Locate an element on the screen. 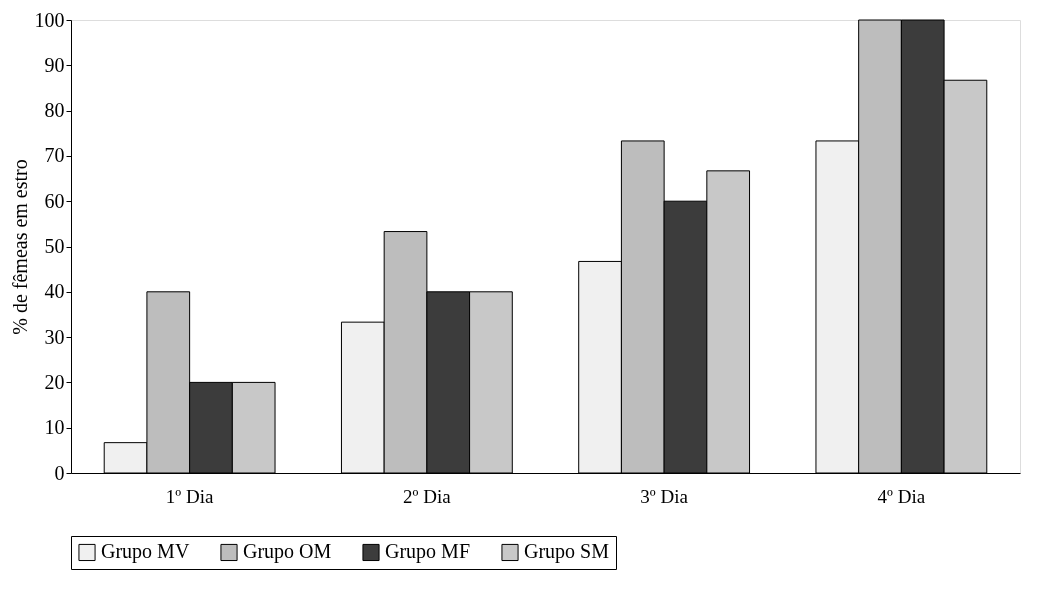 Image resolution: width=1048 pixels, height=592 pixels. x-tick-label: 1º Dia is located at coordinates (189, 496).